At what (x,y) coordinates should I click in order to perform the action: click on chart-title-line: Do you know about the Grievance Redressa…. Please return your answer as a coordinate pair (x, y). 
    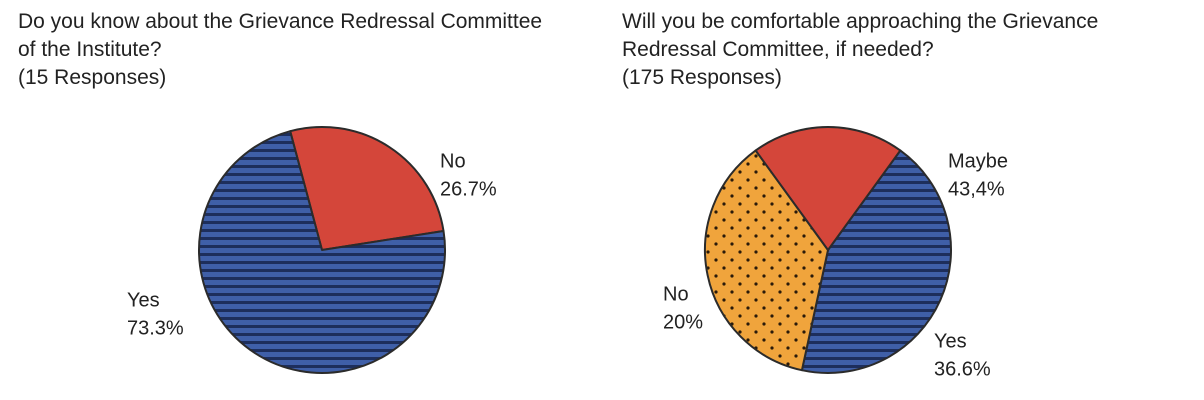
    Looking at the image, I should click on (280, 21).